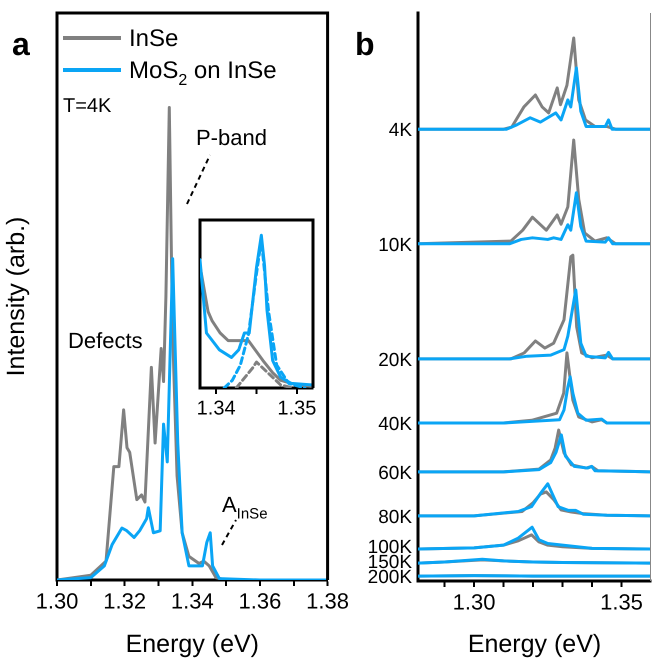  What do you see at coordinates (395, 360) in the screenshot?
I see `text: 20K` at bounding box center [395, 360].